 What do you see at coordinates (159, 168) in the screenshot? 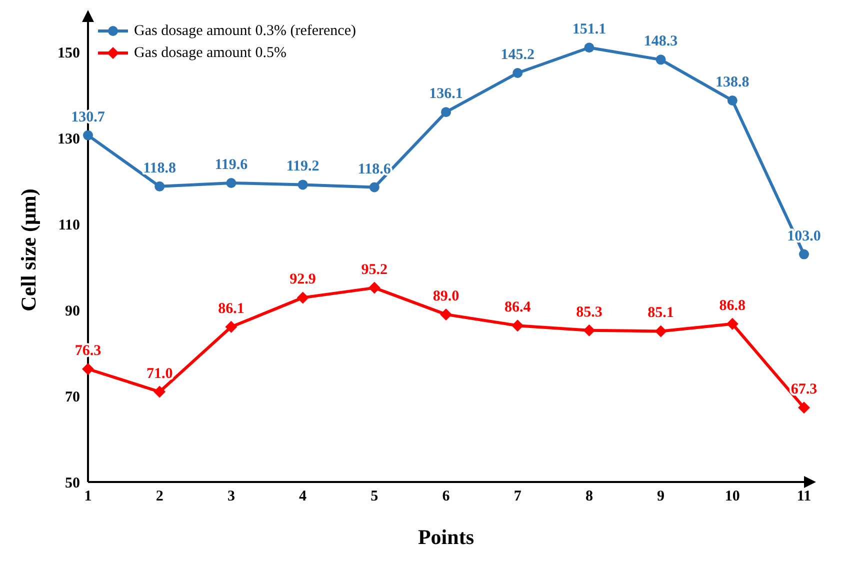
I see `data-label: 118.8` at bounding box center [159, 168].